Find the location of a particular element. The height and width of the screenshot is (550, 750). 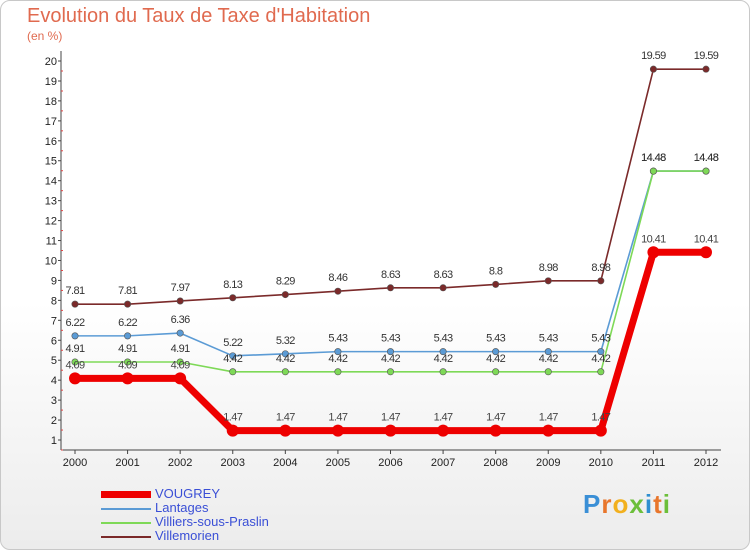

y-tick-label-18: 18 is located at coordinates (51, 102).